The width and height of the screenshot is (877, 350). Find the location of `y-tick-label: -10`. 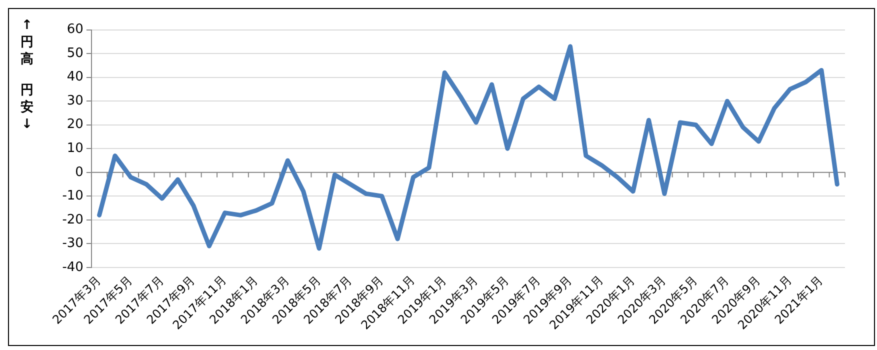

y-tick-label: -10 is located at coordinates (73, 196).